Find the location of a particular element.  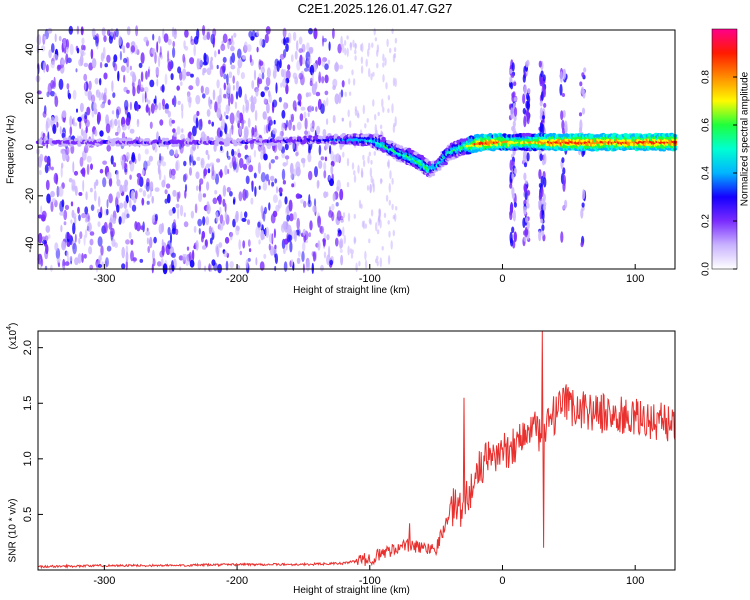

heatmap-x-tick-label: -200 is located at coordinates (237, 279).